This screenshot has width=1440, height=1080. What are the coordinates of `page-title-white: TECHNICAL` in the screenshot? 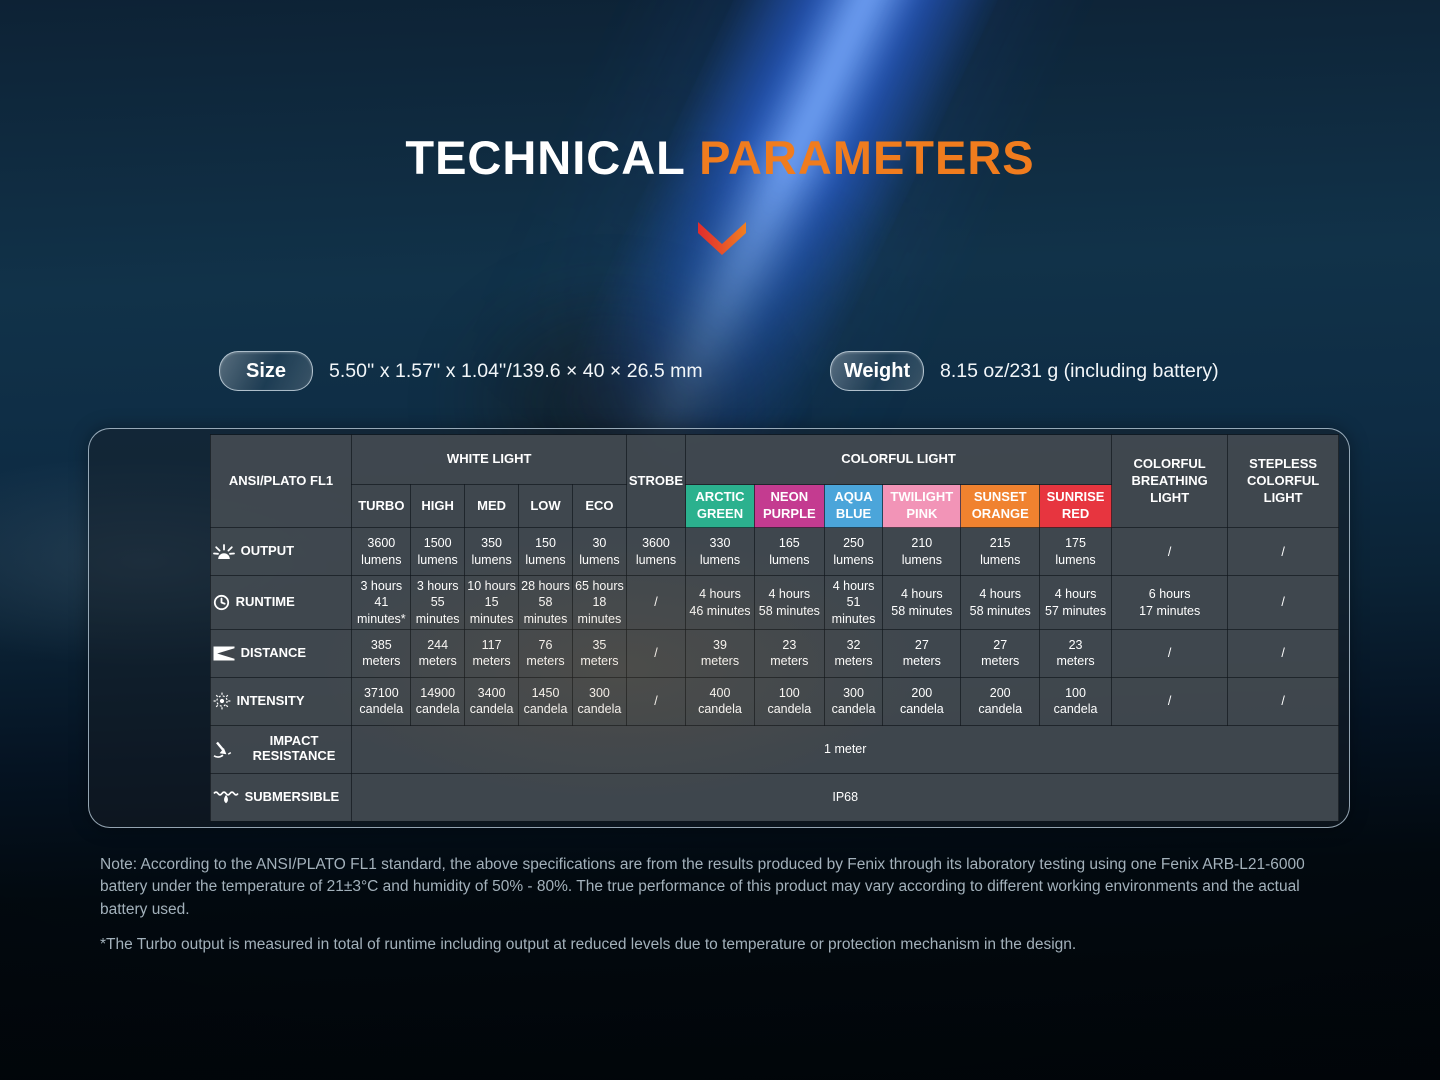 It's located at (545, 157).